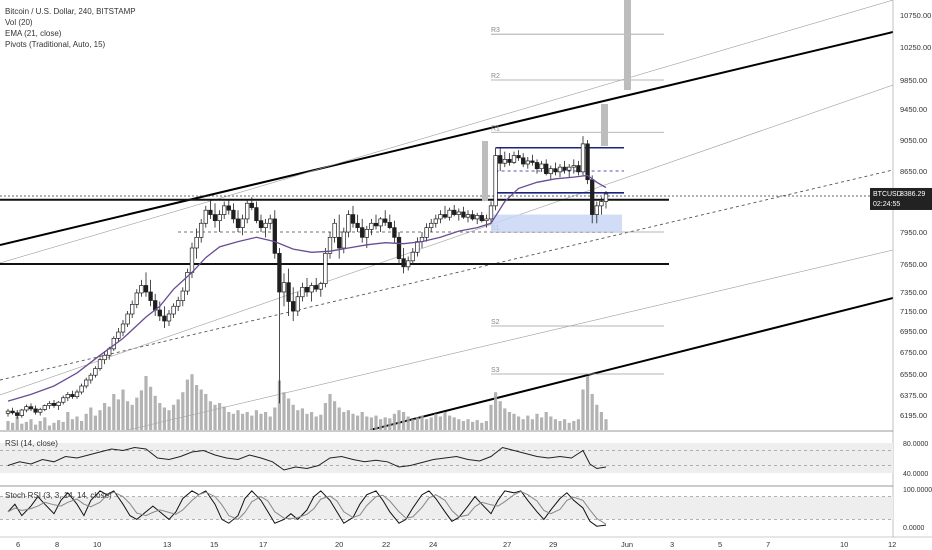 This screenshot has height=550, width=932. What do you see at coordinates (307, 458) in the screenshot?
I see `rsi-line` at bounding box center [307, 458].